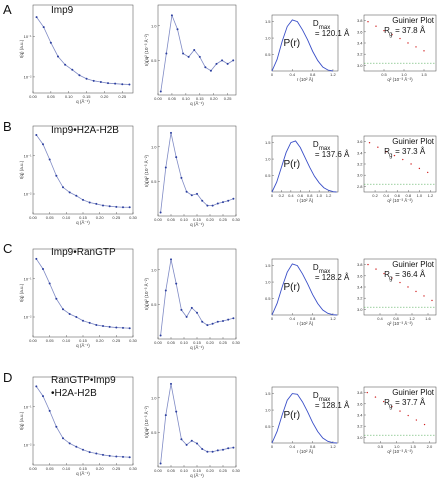  I want to click on panel-b-pr-ytick-label: 1.5, so click(268, 142).